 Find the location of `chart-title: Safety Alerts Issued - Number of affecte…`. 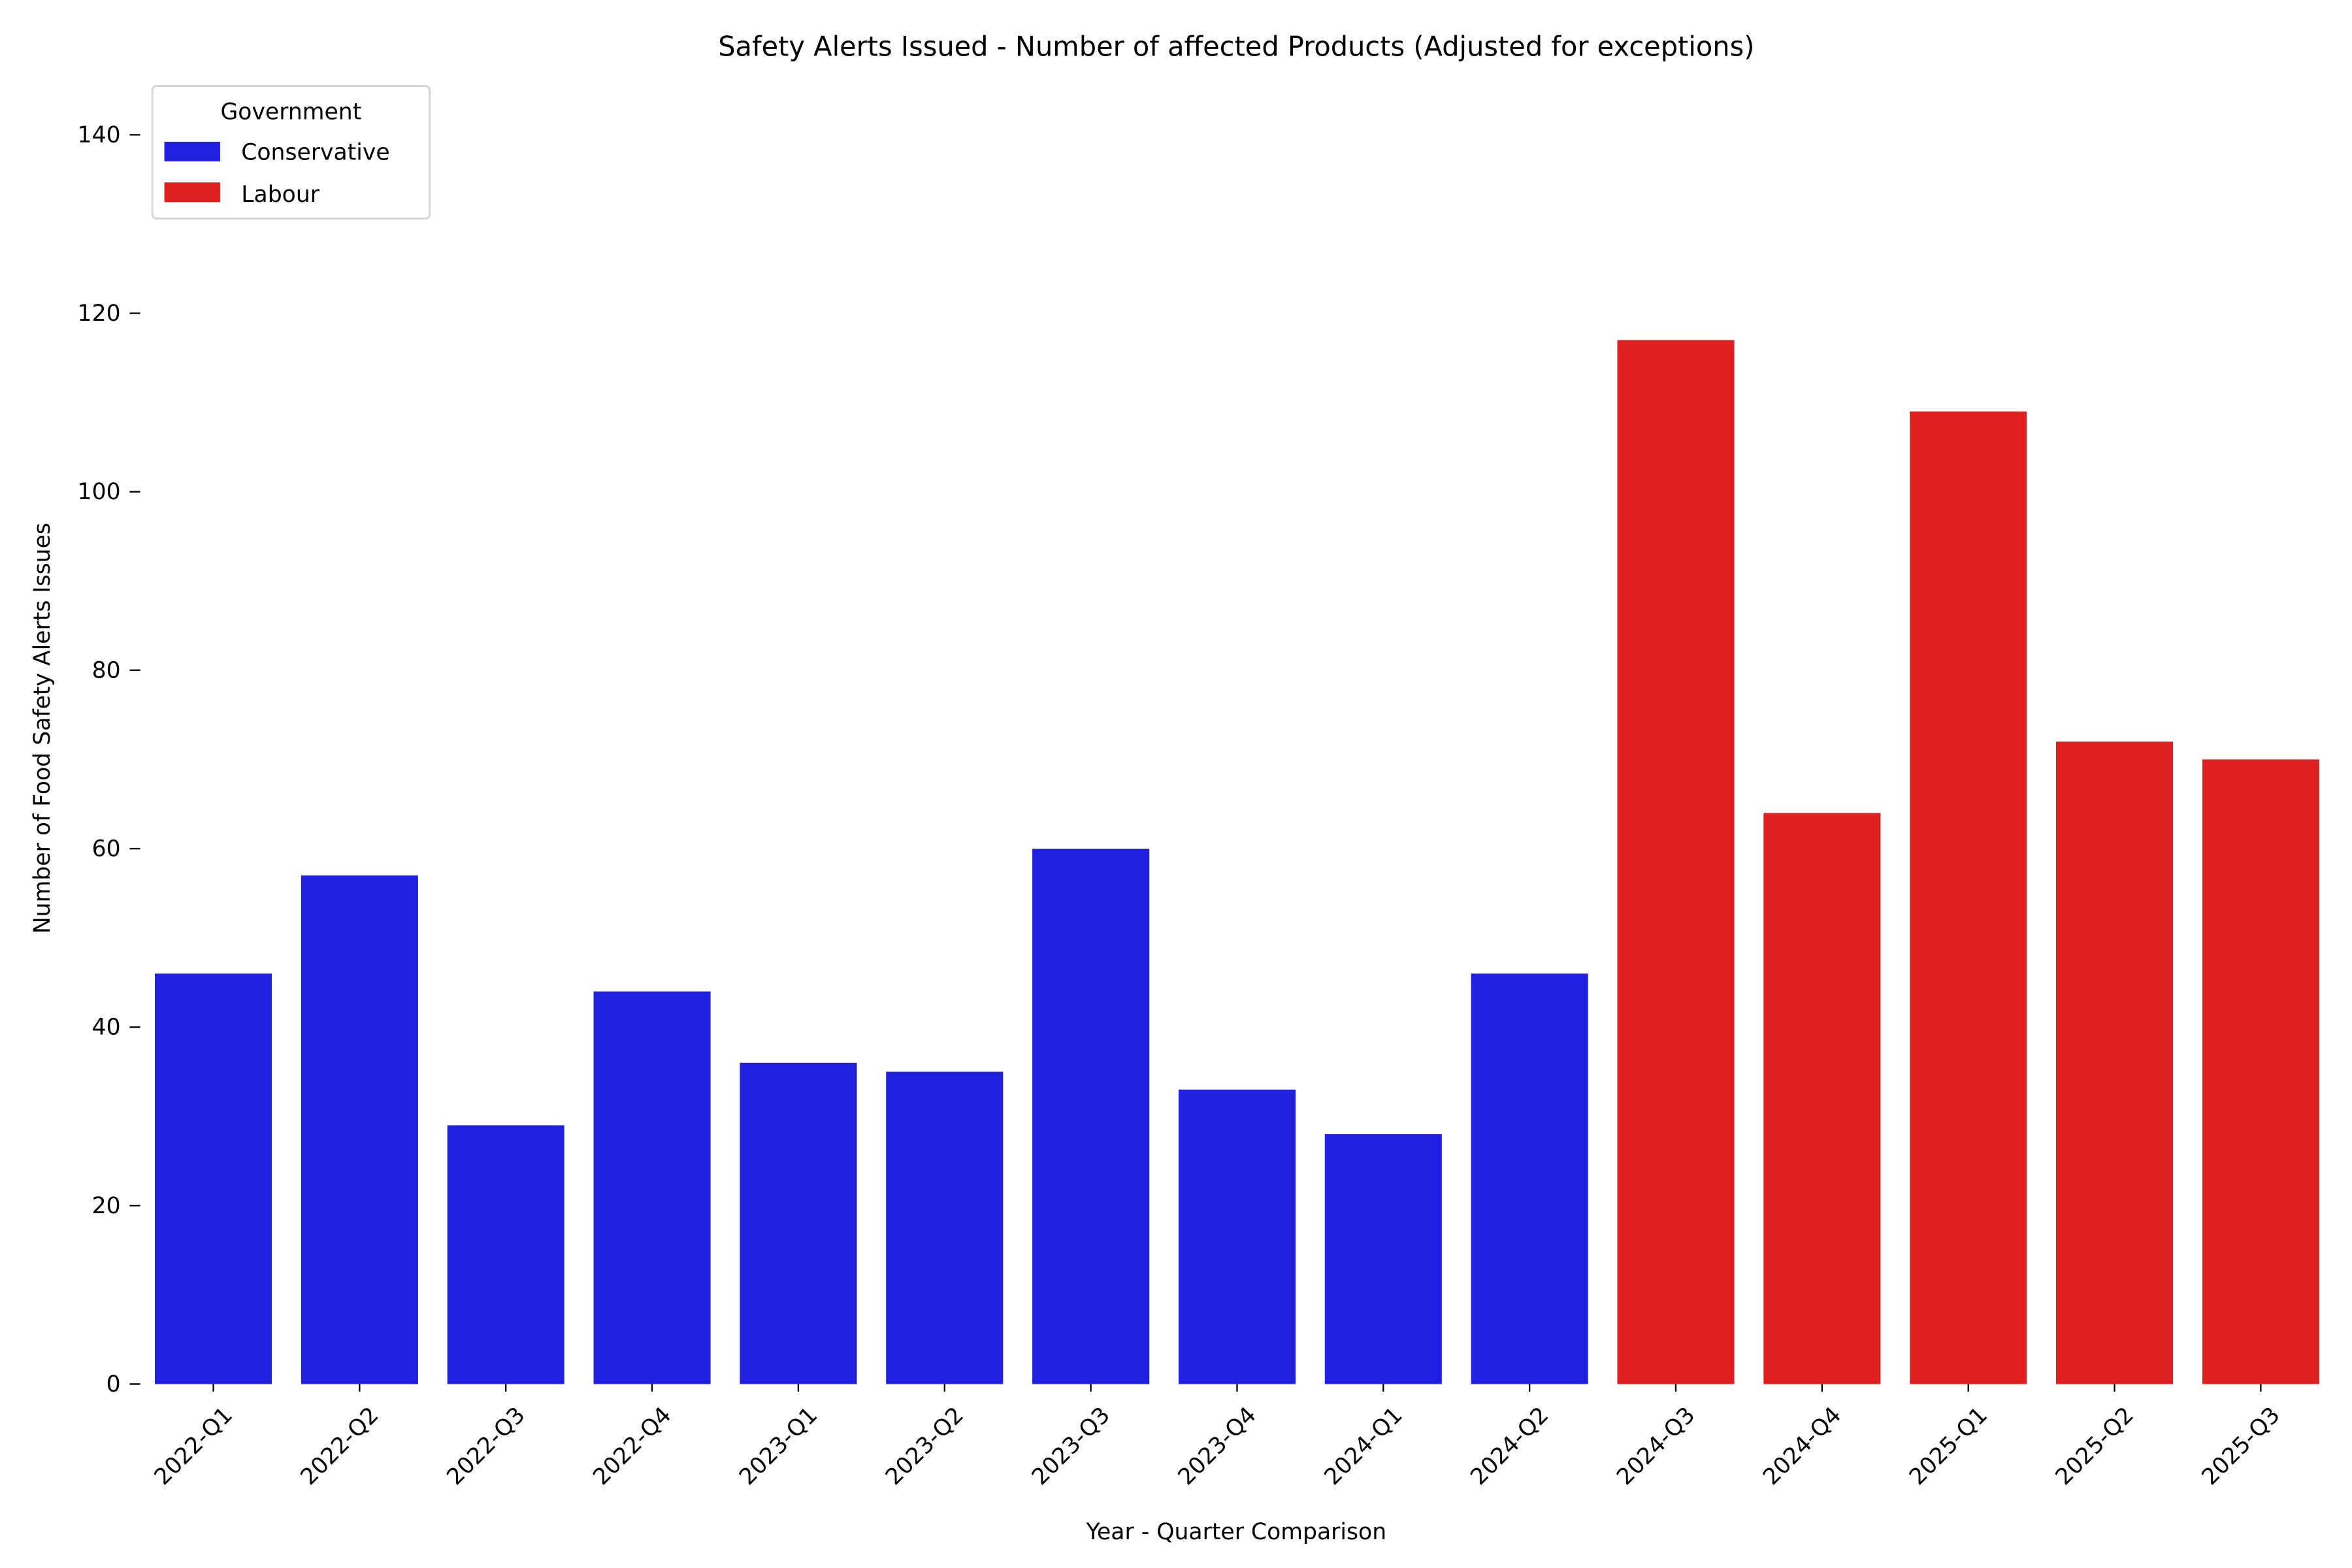

chart-title: Safety Alerts Issued - Number of affecte… is located at coordinates (1236, 46).